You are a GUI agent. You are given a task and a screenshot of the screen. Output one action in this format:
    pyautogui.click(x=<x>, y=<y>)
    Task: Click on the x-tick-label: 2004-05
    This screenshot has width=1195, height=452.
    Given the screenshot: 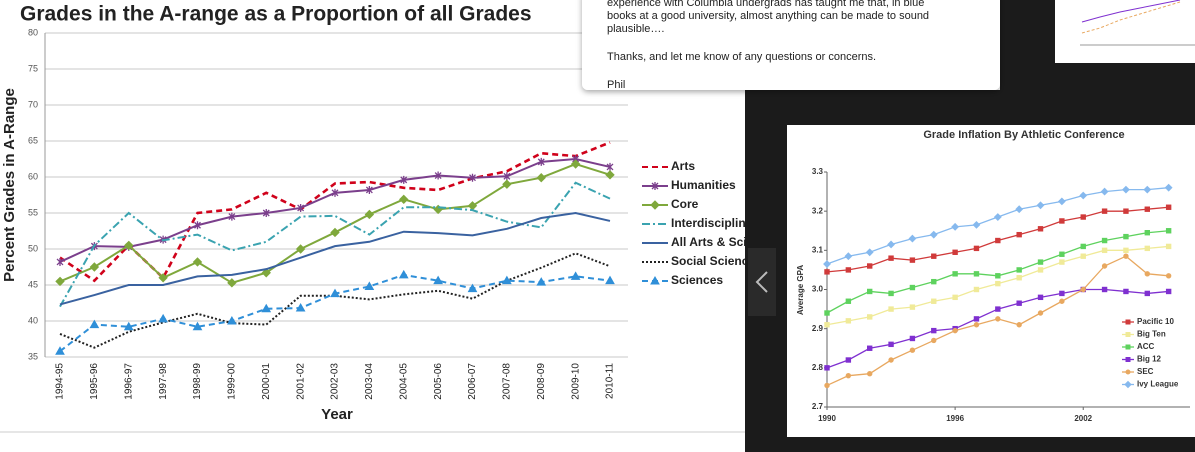 What is the action you would take?
    pyautogui.click(x=403, y=381)
    